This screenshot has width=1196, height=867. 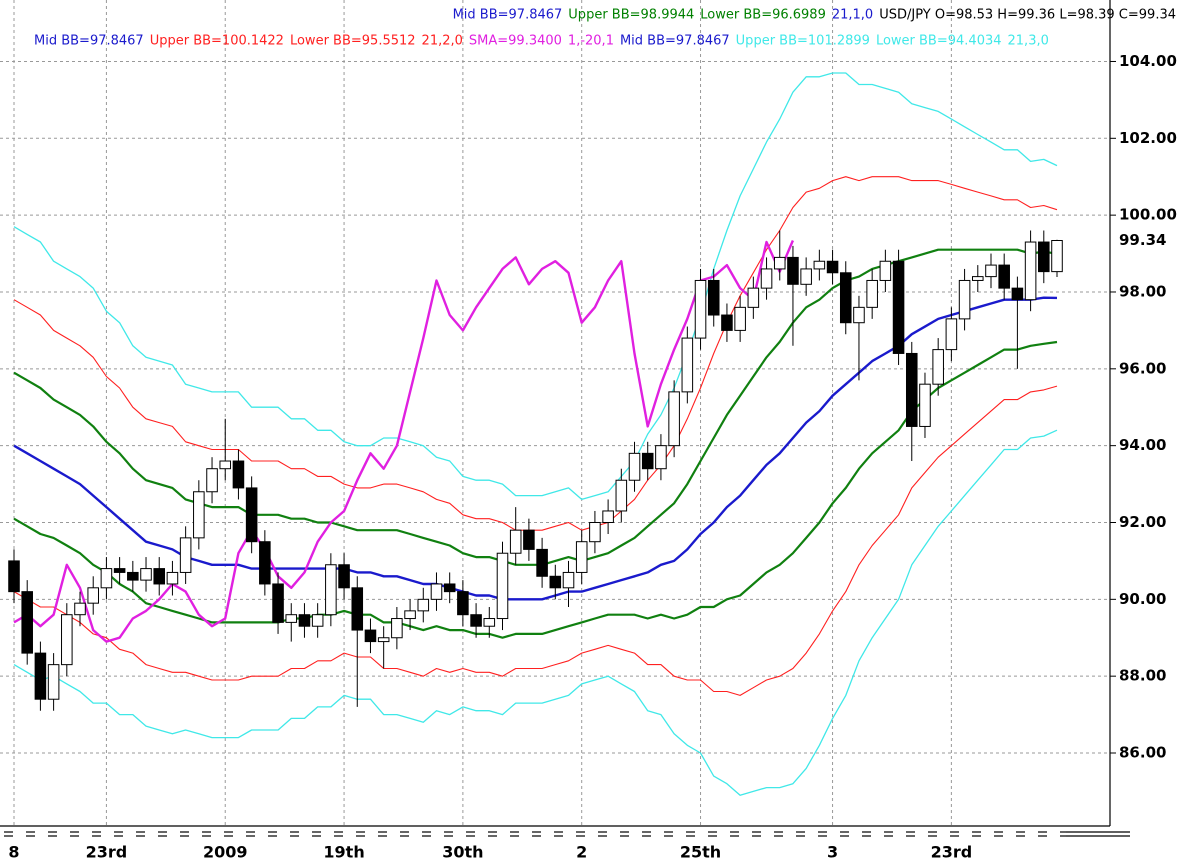 I want to click on x-tick-label: 25th, so click(x=700, y=852).